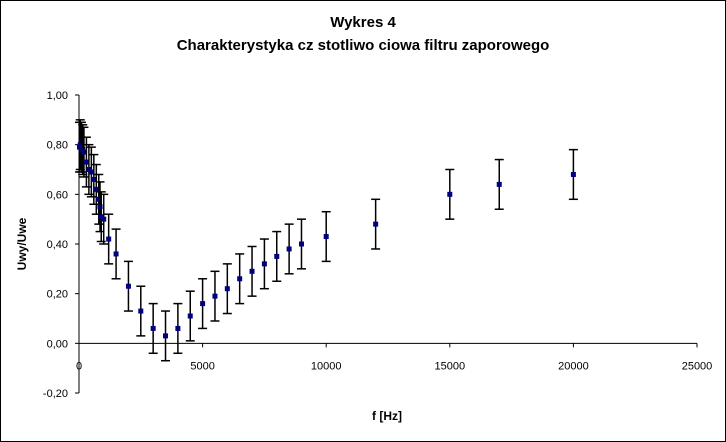 This screenshot has width=726, height=442. I want to click on y-axis-title: Uwy/Uwe, so click(22, 243).